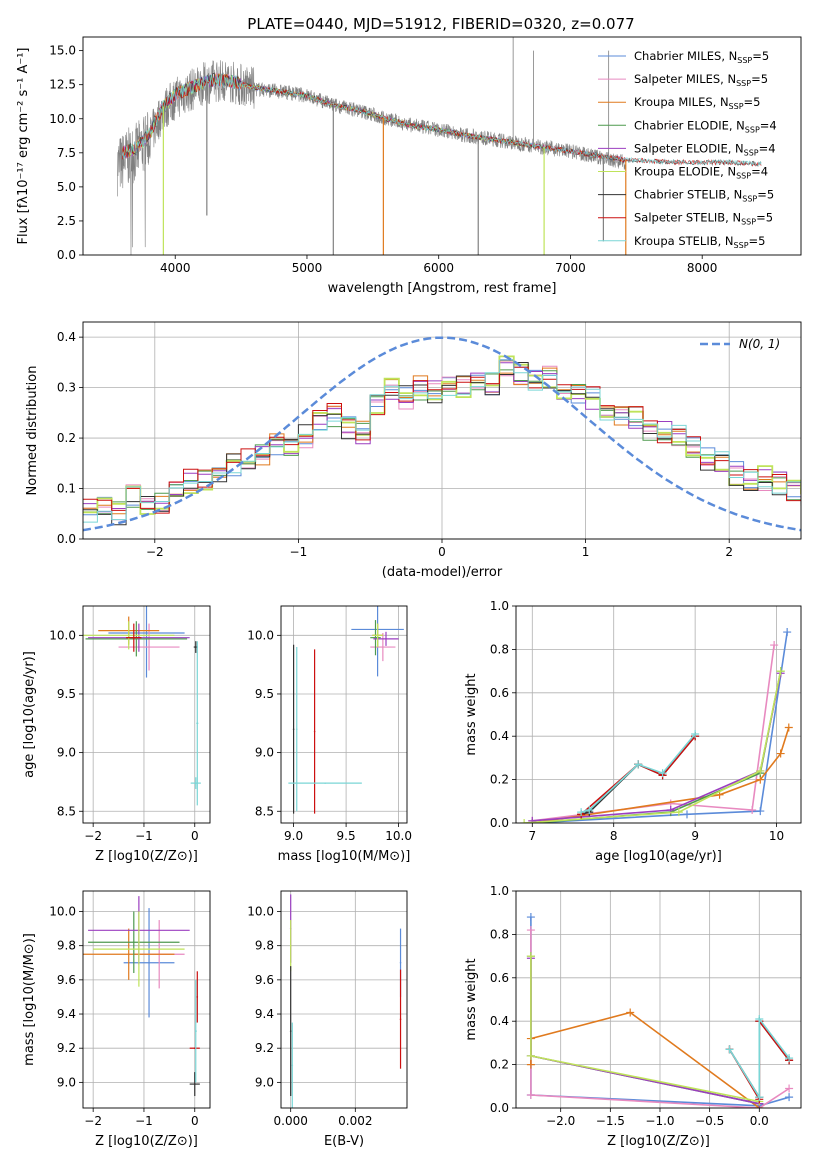  I want to click on massweight-vs-age-ytick-label: 0.0, so click(499, 823).